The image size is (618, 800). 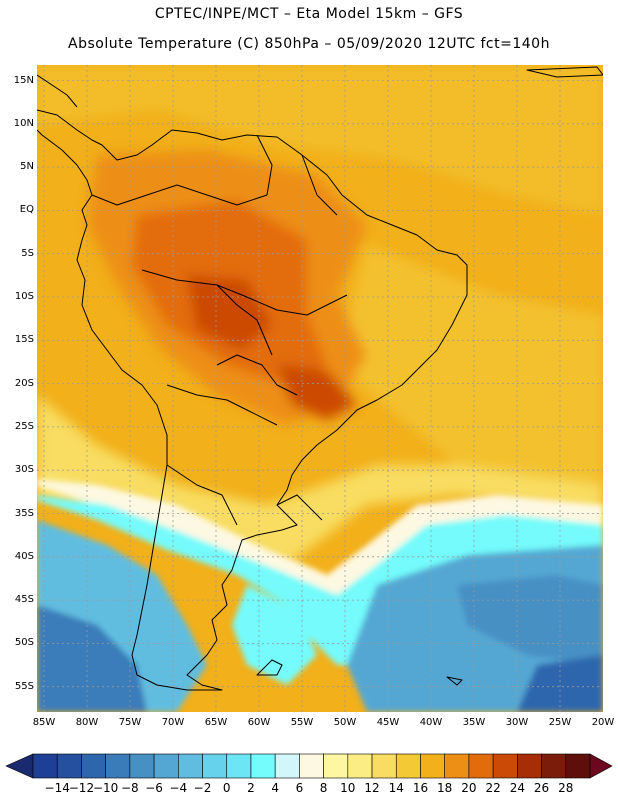 I want to click on lon-label: 70W, so click(x=173, y=722).